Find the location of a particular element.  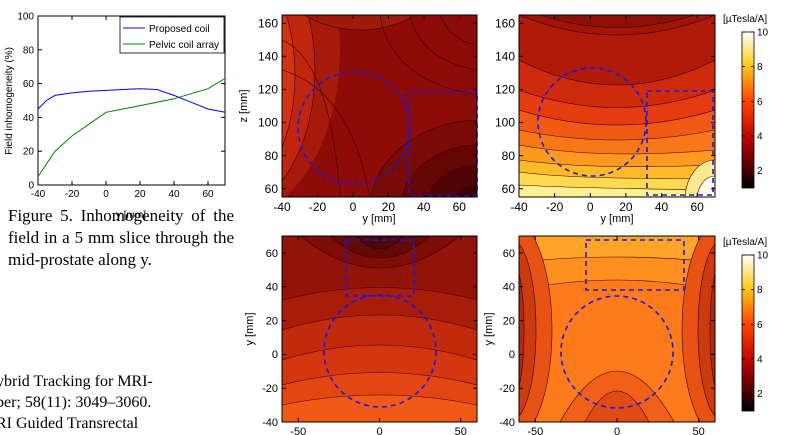

heatmap-bottom-right: -50 0 50 -40 -20 0 20 40 60 y [mm] is located at coordinates (599, 335).